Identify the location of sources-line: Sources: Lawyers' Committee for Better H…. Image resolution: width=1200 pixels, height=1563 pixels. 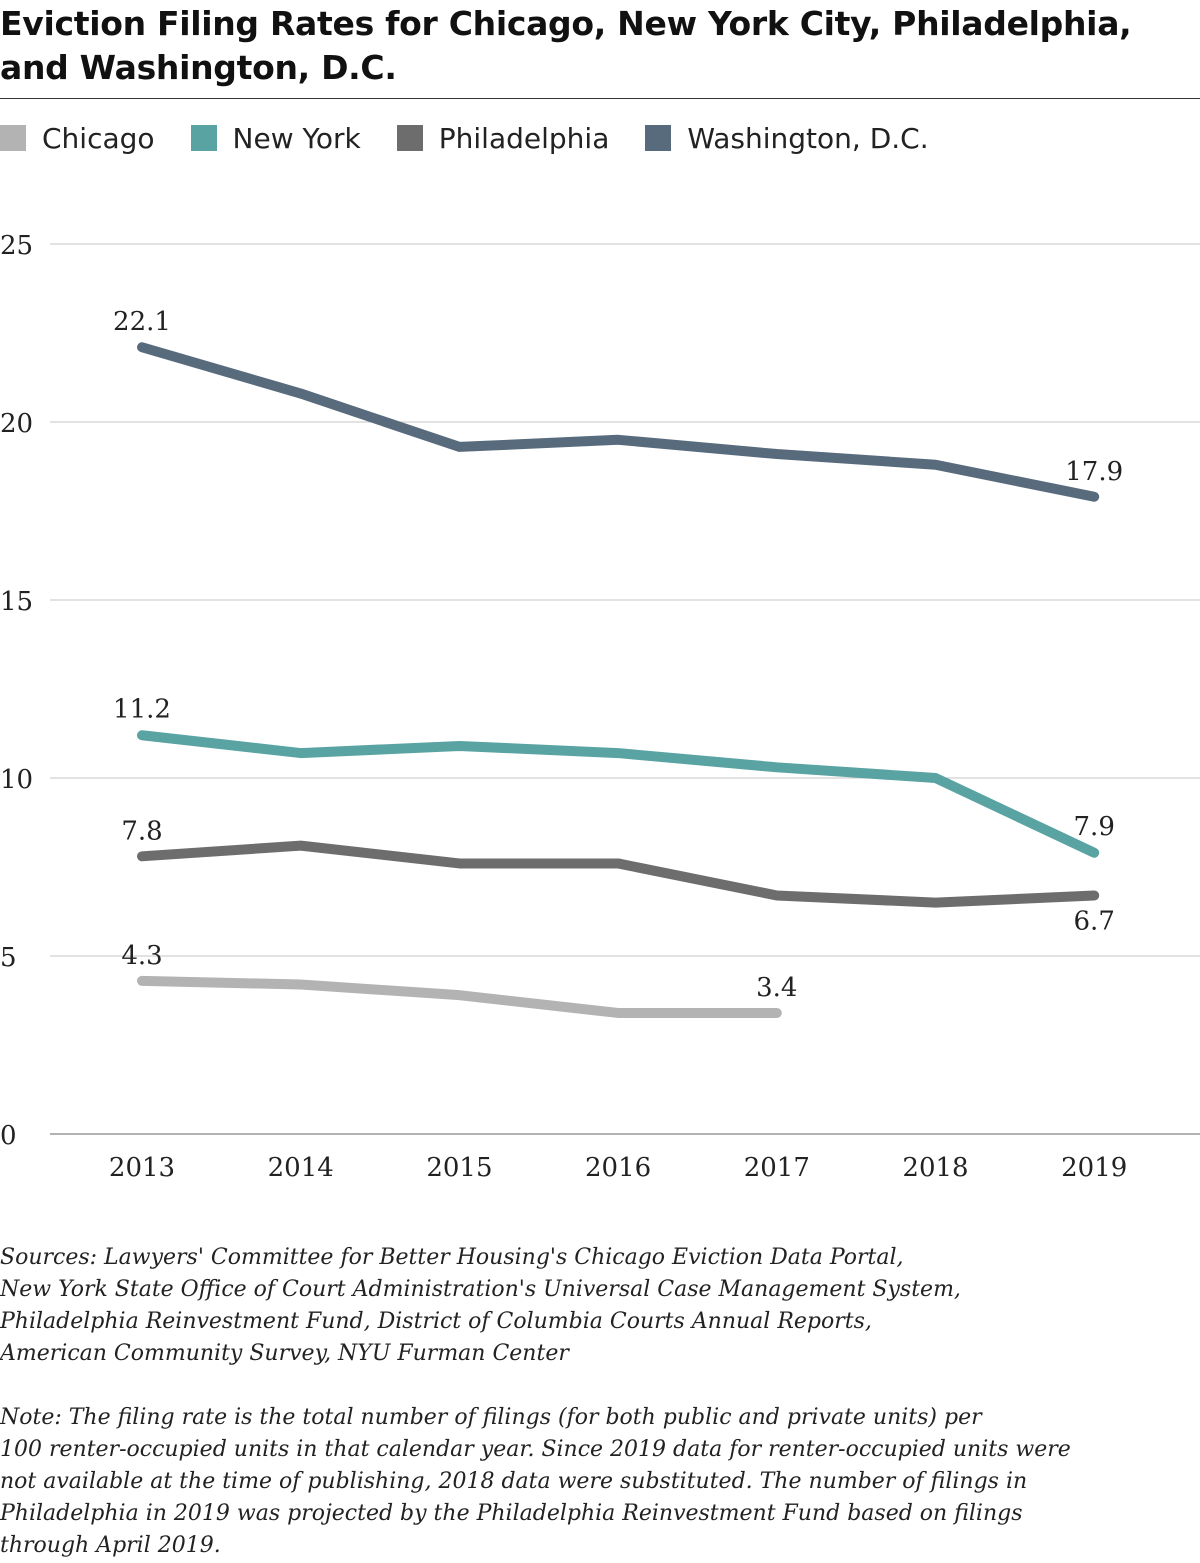
(452, 1257).